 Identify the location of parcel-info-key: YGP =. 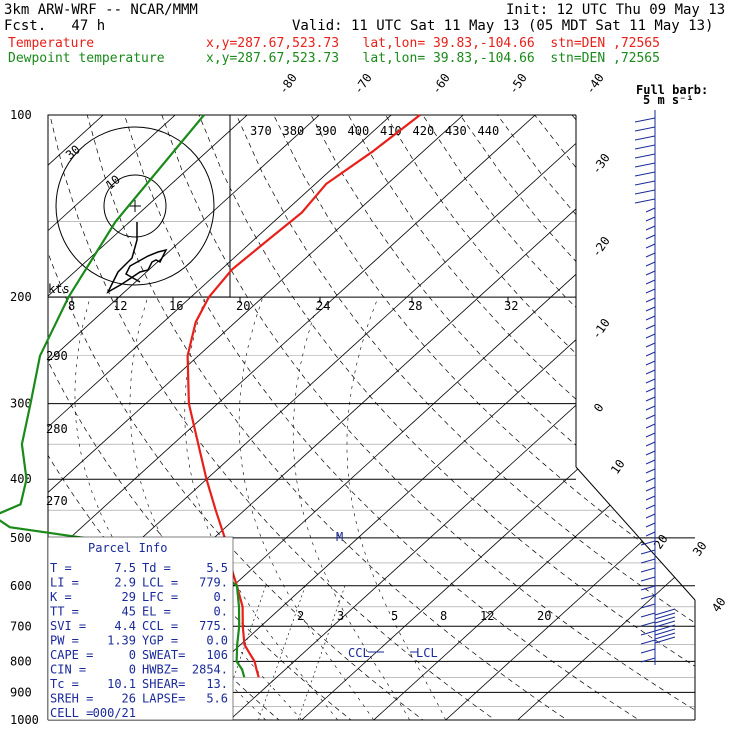
(160, 641).